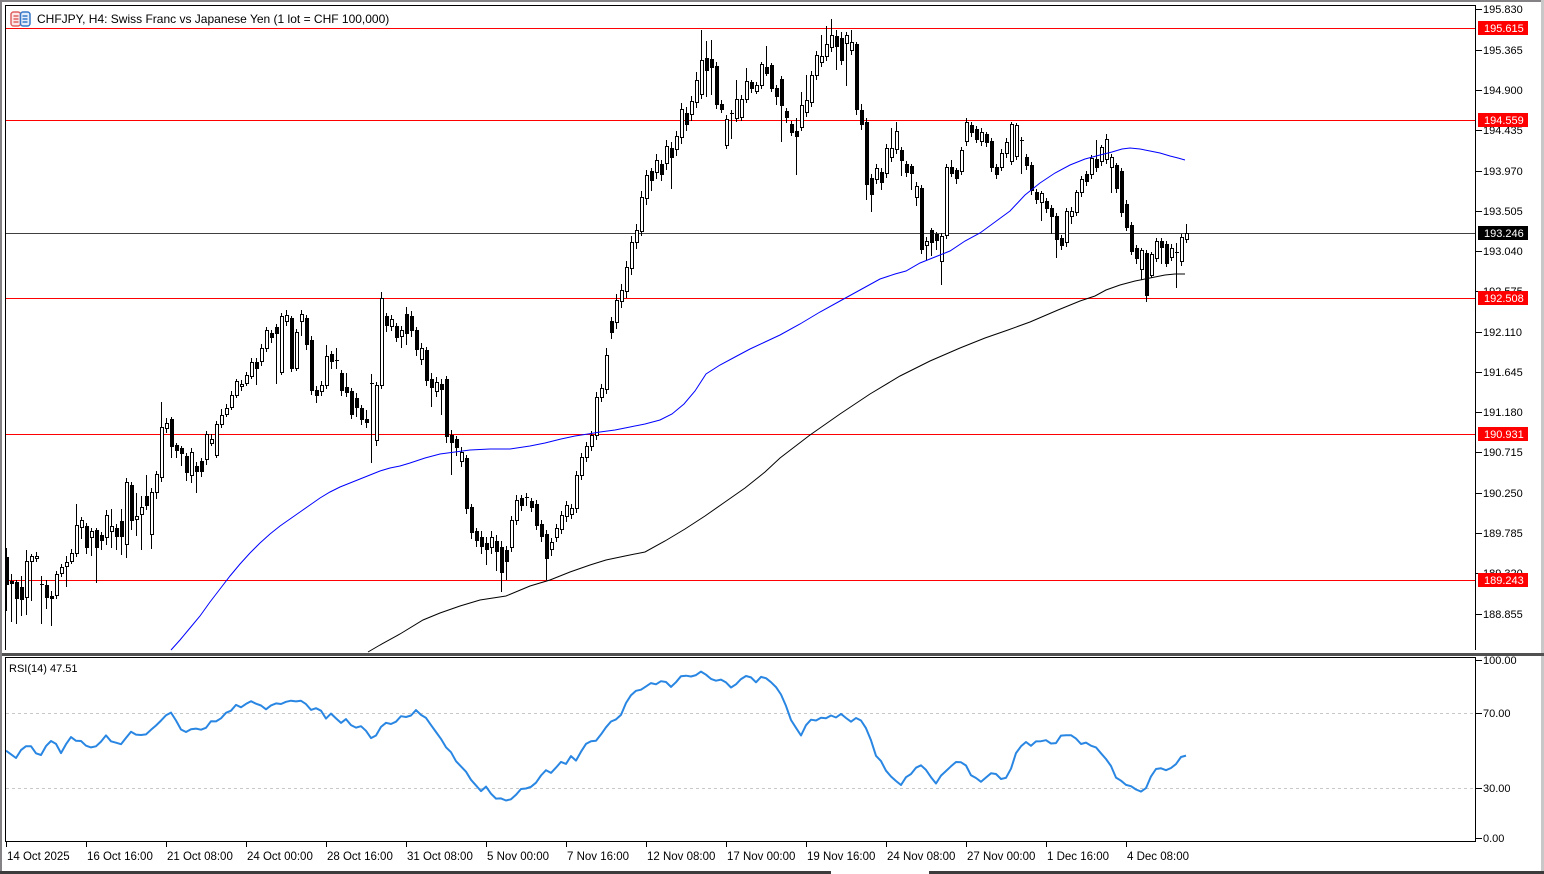 Image resolution: width=1544 pixels, height=874 pixels. I want to click on svg-text: 31 Oct 08:00, so click(440, 857).